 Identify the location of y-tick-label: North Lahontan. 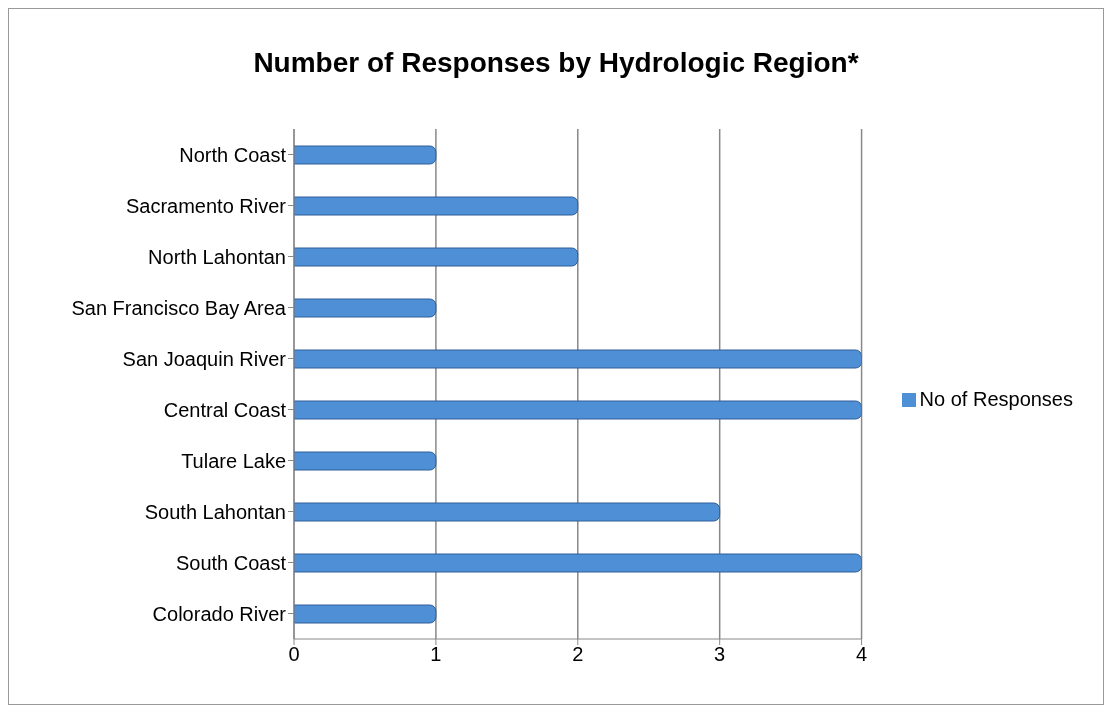
(217, 256).